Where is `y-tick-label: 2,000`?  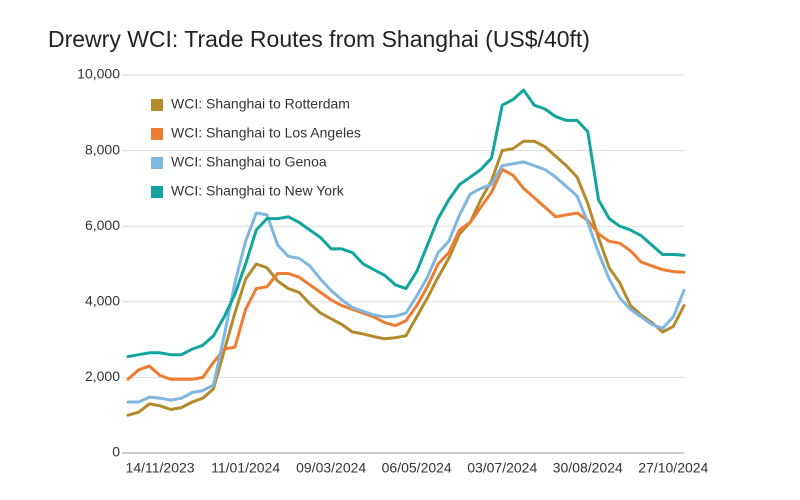
y-tick-label: 2,000 is located at coordinates (102, 376).